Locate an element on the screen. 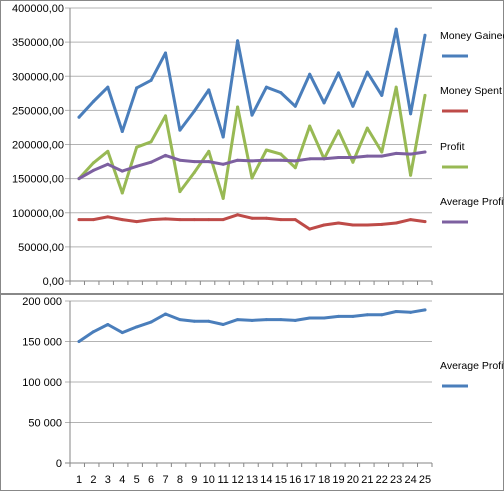  legend-label: Money Spent is located at coordinates (471, 91).